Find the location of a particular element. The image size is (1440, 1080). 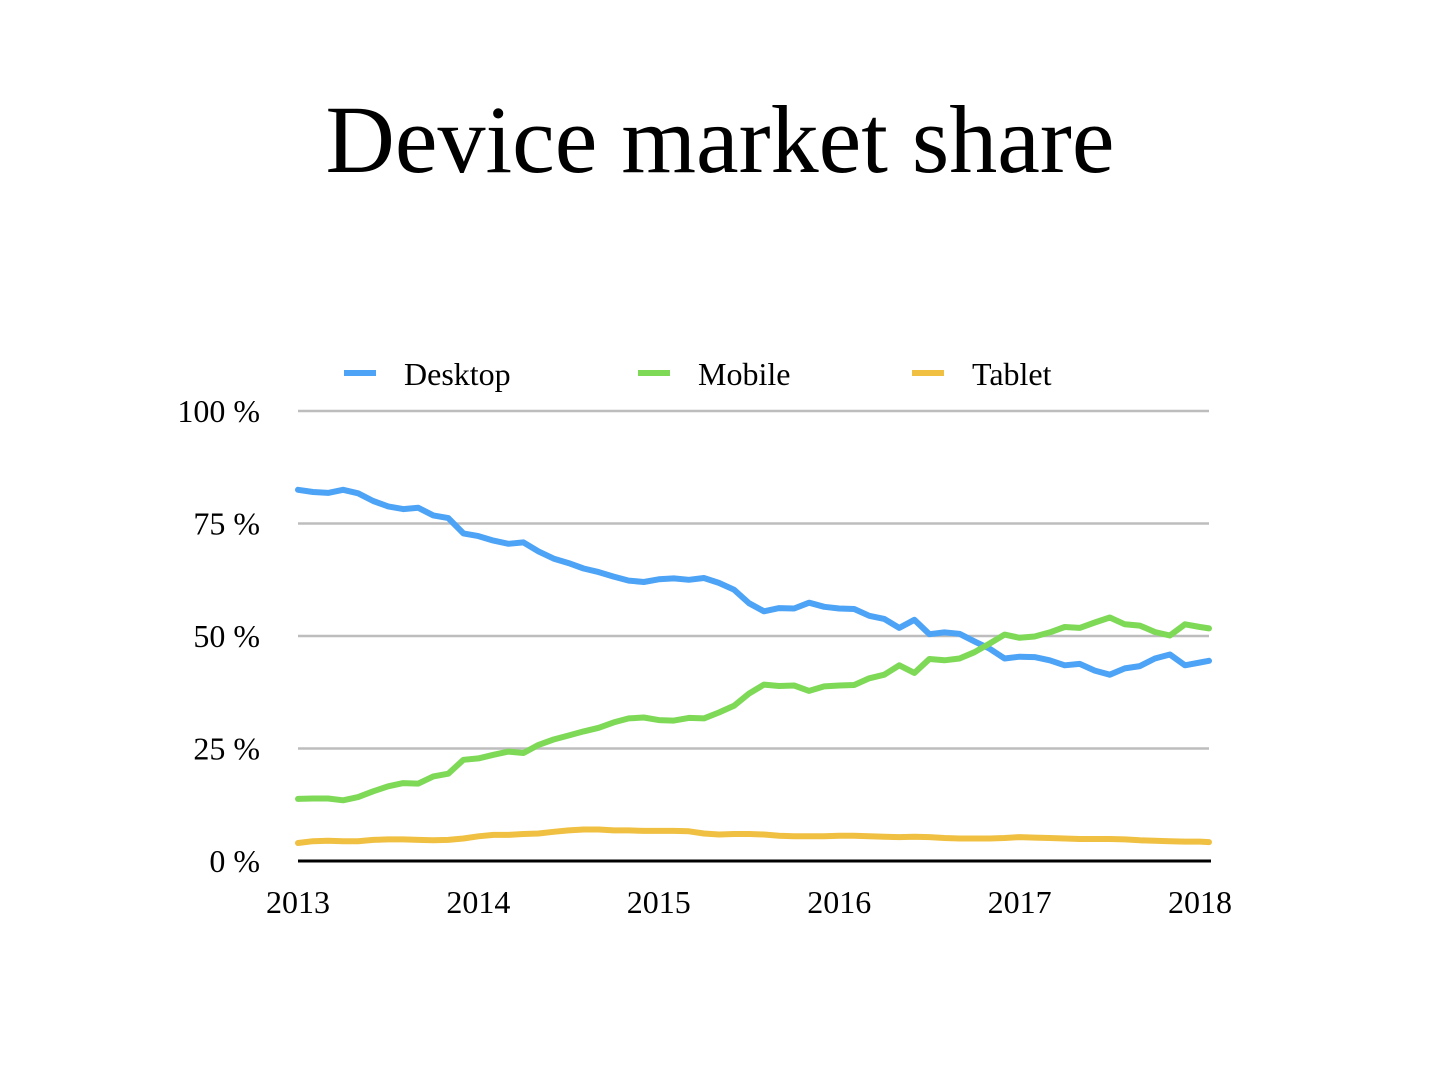

legend: Desktop Mobile Tablet is located at coordinates (698, 374).